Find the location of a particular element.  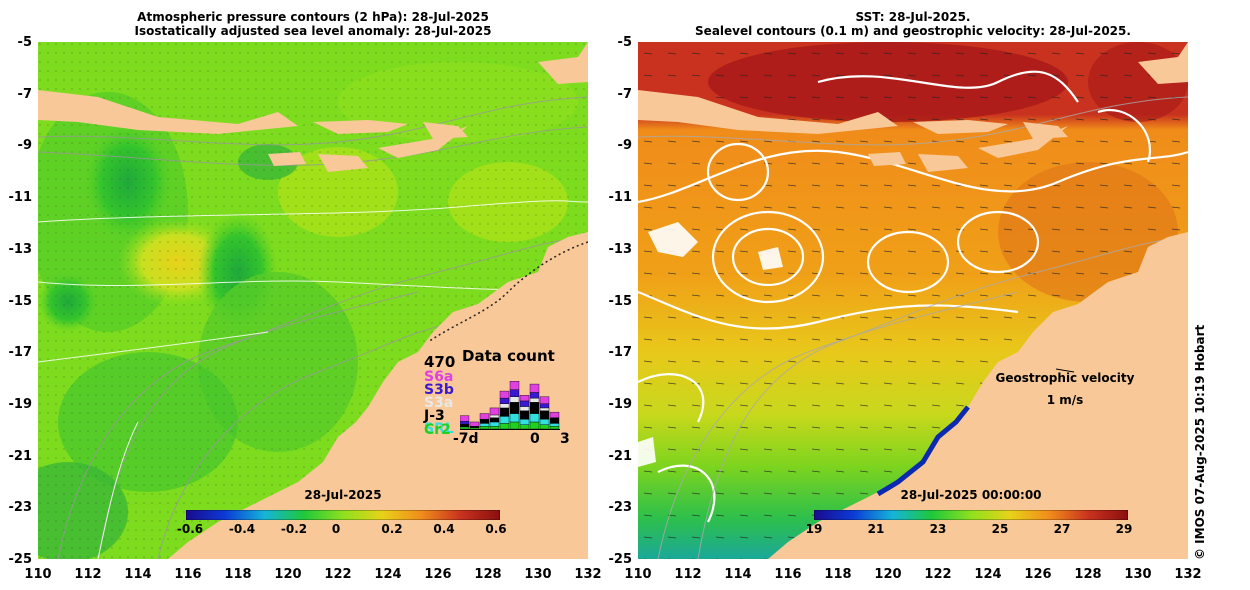

colorbar-tick: 23 is located at coordinates (938, 529).